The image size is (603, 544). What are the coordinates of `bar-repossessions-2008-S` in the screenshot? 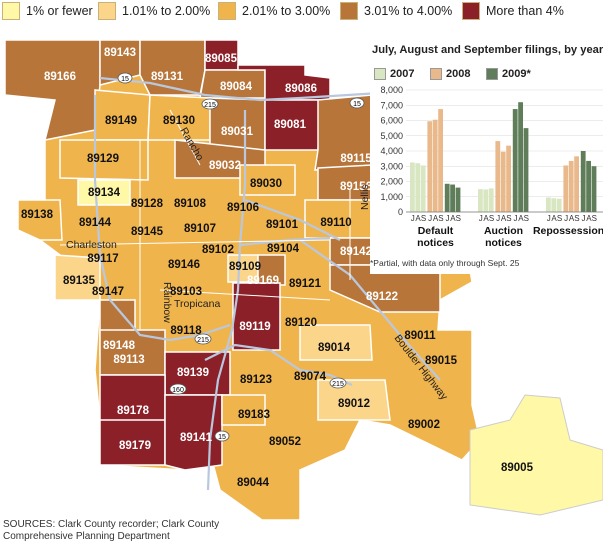 It's located at (576, 184).